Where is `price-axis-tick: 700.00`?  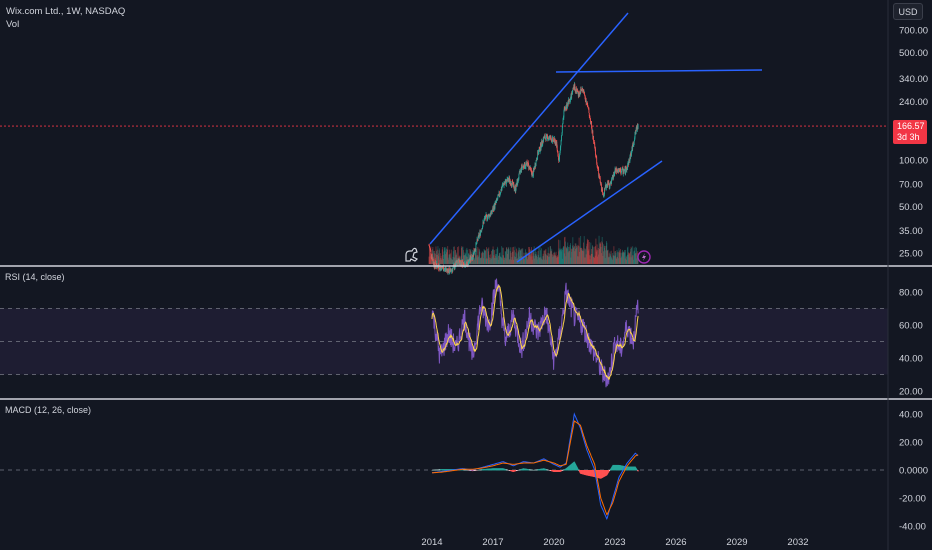
price-axis-tick: 700.00 is located at coordinates (913, 31).